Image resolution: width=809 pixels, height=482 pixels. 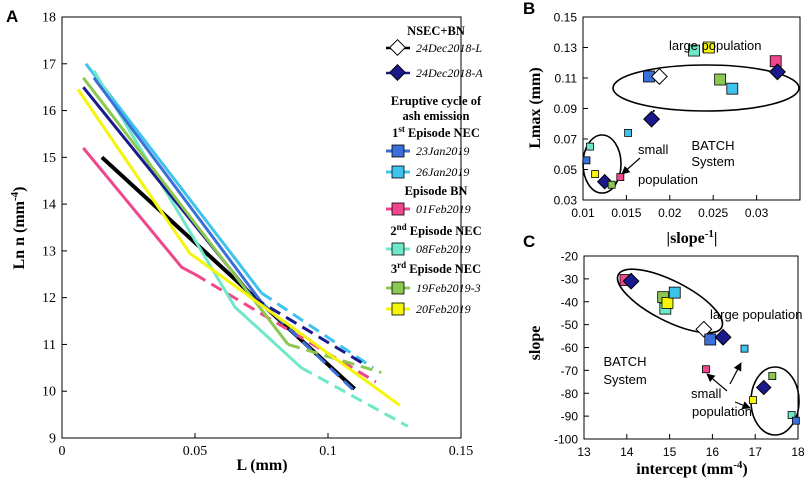 What do you see at coordinates (449, 48) in the screenshot?
I see `legend-label-24dec-l: 24Dec2018-L` at bounding box center [449, 48].